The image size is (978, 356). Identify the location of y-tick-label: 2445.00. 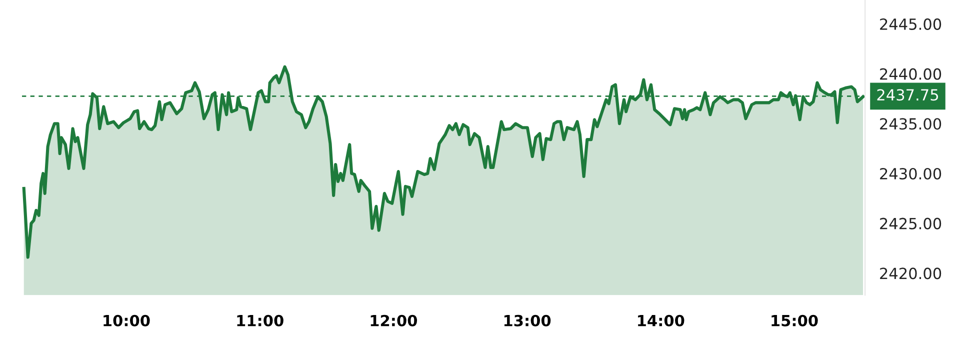
(911, 24).